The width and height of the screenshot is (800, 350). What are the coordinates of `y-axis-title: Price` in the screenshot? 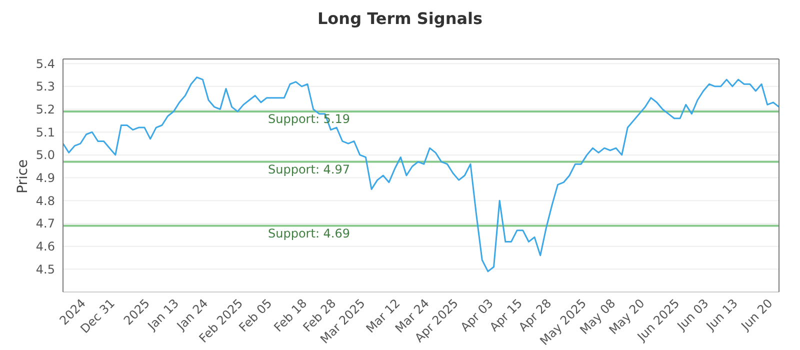 It's located at (22, 176).